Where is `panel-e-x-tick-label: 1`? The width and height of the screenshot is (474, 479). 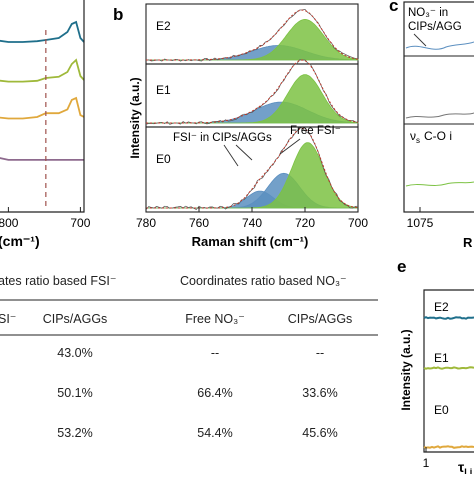
panel-e-x-tick-label: 1 is located at coordinates (426, 463).